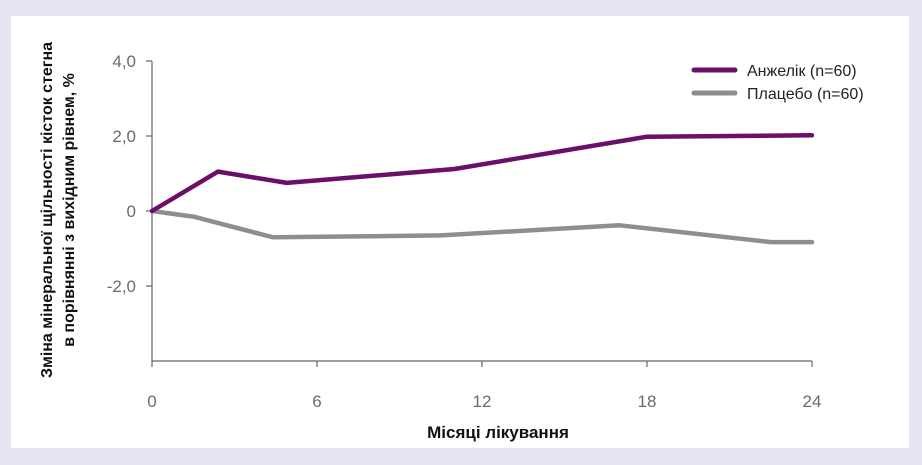  What do you see at coordinates (484, 386) in the screenshot?
I see `x-ticks: 0 6 12 18 24` at bounding box center [484, 386].